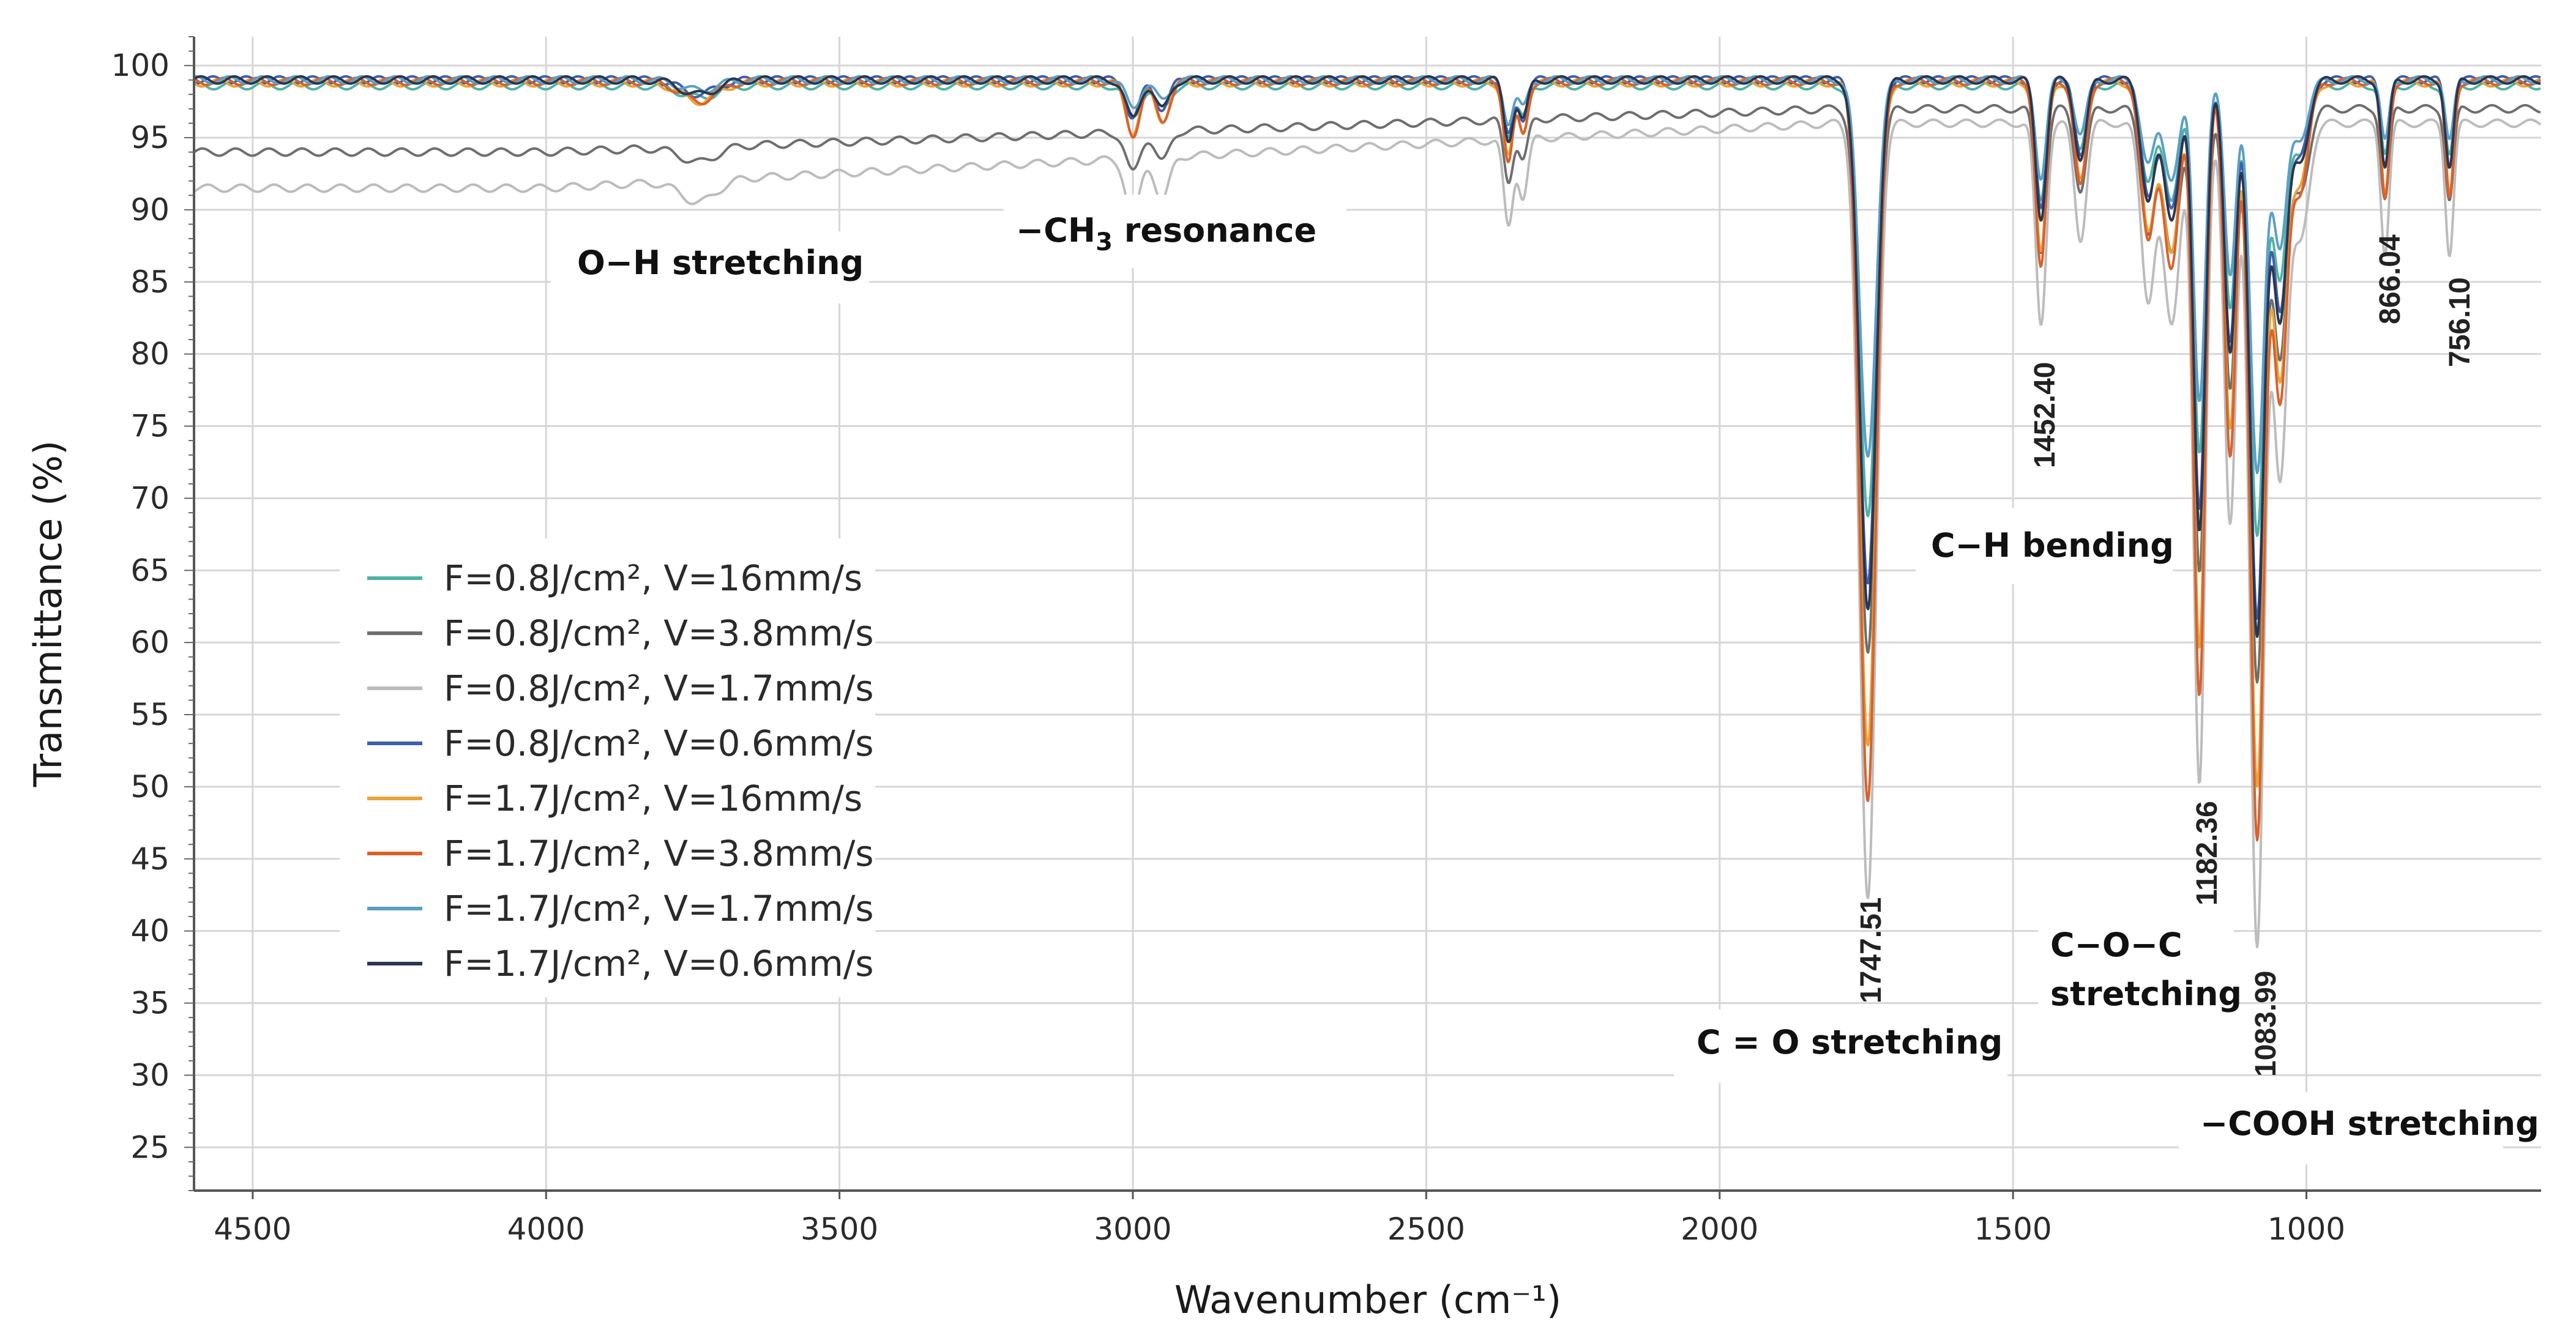  Describe the element at coordinates (150, 1003) in the screenshot. I see `y-tick-label: 35` at that location.